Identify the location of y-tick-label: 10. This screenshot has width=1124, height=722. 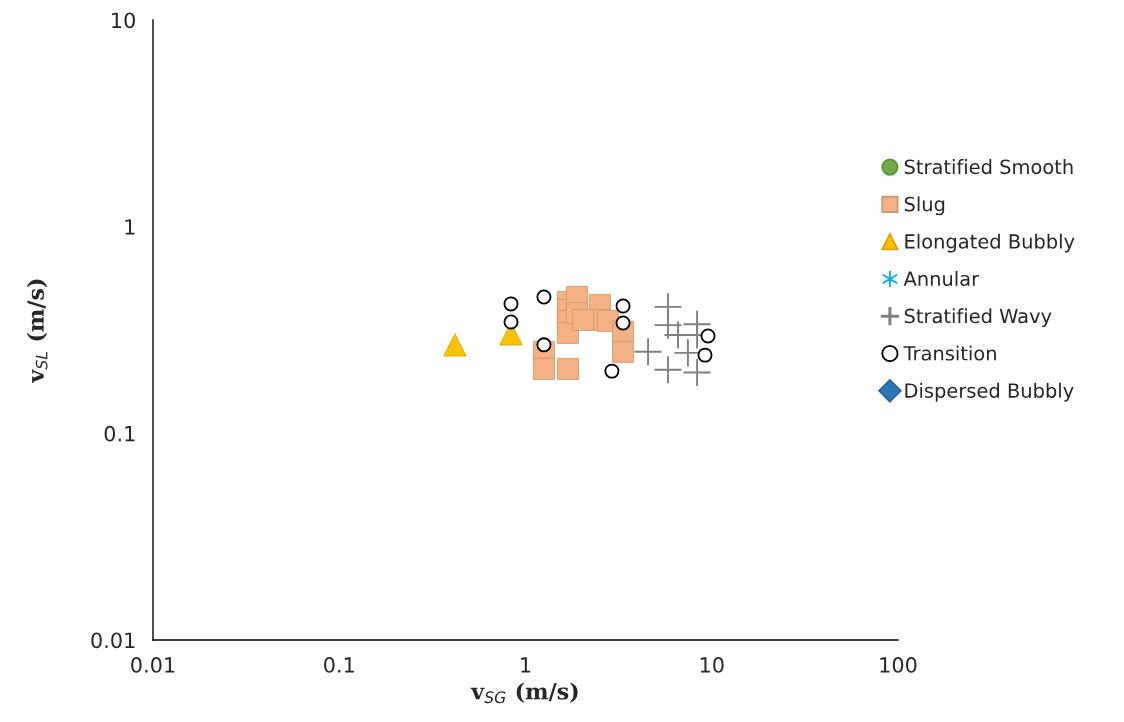
(123, 20).